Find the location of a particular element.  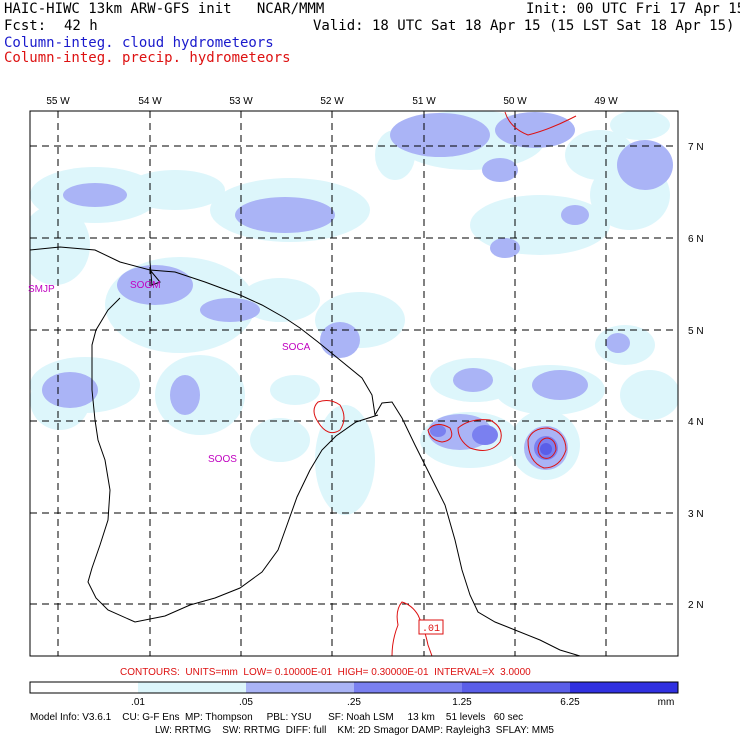

contour-label: .01 is located at coordinates (431, 629).